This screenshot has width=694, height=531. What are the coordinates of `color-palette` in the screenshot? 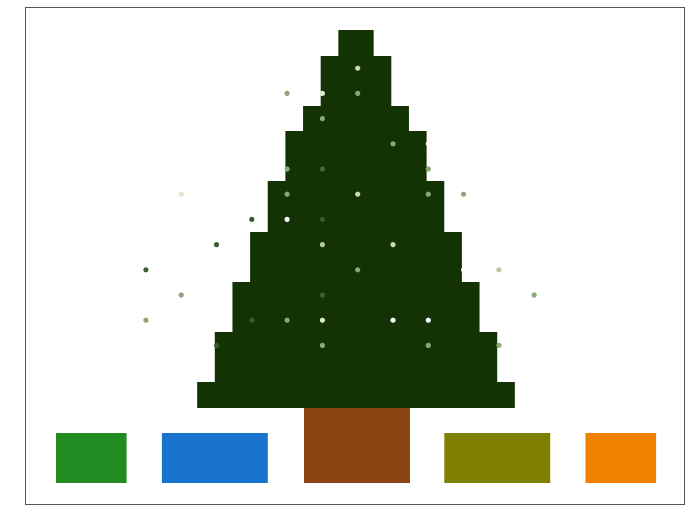 It's located at (356, 458).